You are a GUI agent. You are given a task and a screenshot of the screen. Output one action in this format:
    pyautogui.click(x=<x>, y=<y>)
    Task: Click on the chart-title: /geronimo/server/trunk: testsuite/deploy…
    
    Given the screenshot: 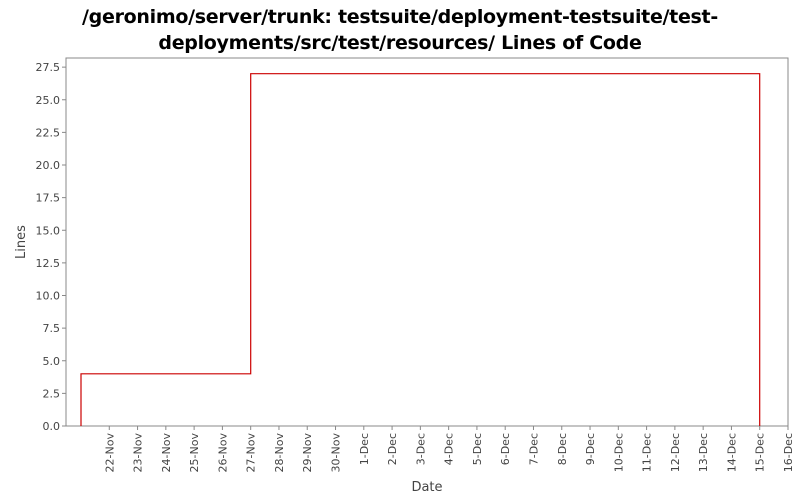 What is the action you would take?
    pyautogui.click(x=400, y=30)
    